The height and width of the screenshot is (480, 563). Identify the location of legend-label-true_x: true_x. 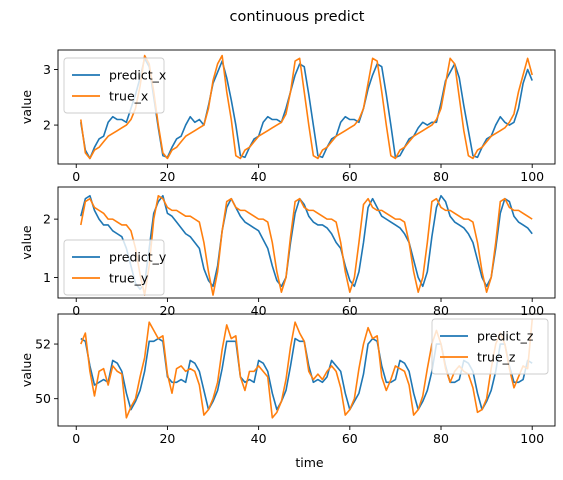
(128, 96).